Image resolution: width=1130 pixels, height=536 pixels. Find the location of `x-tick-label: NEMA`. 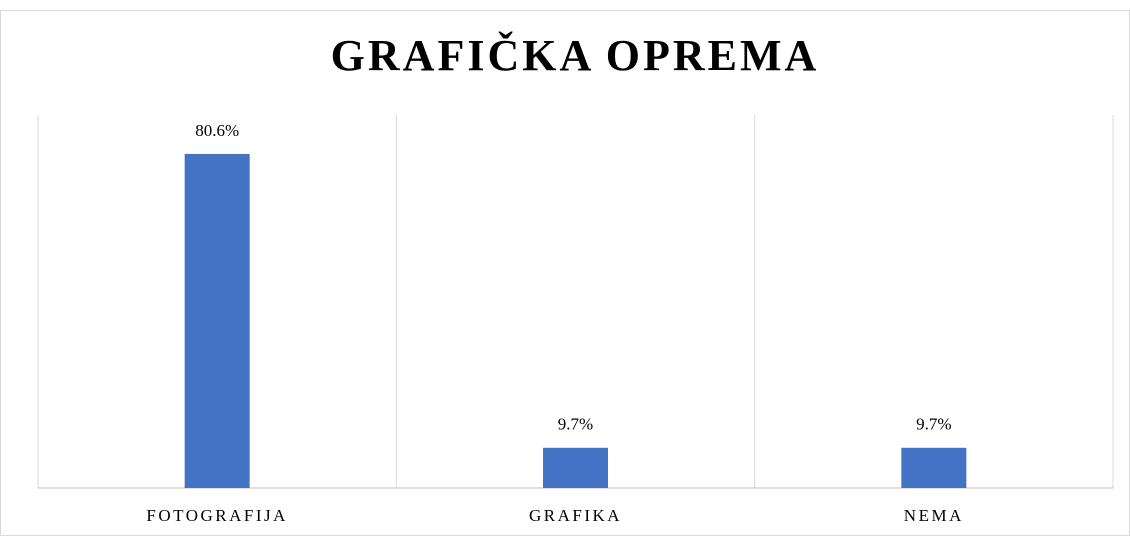

x-tick-label: NEMA is located at coordinates (934, 515).